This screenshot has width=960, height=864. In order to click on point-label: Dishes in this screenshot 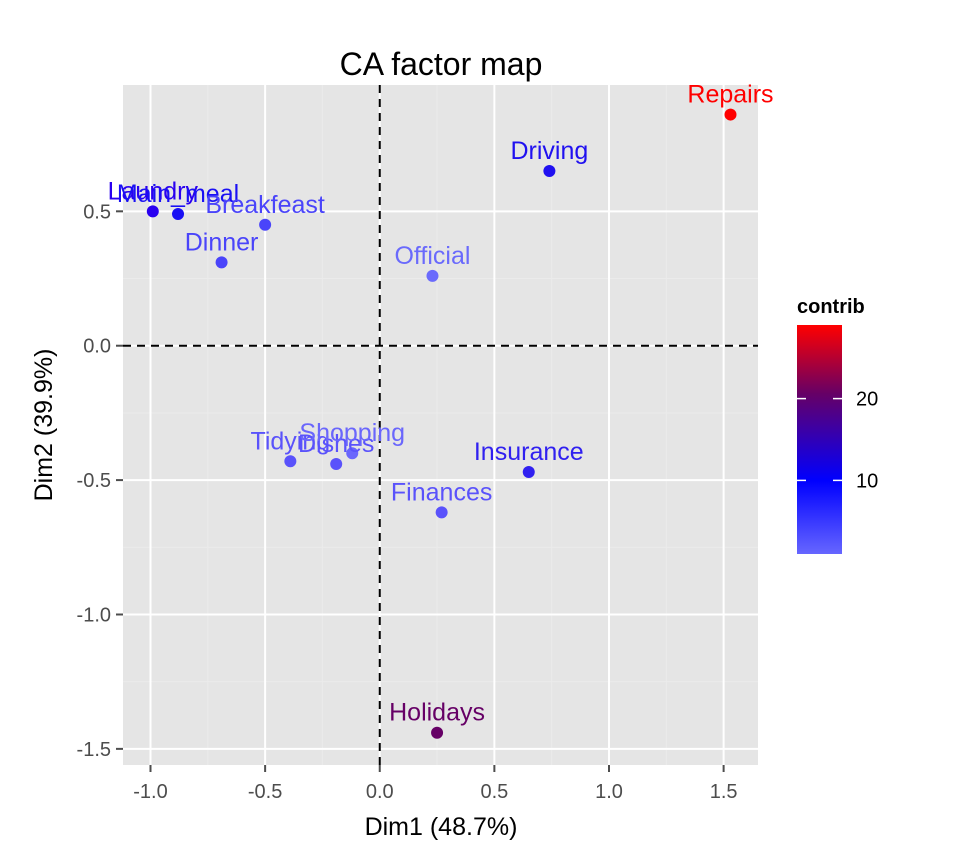, I will do `click(336, 444)`.